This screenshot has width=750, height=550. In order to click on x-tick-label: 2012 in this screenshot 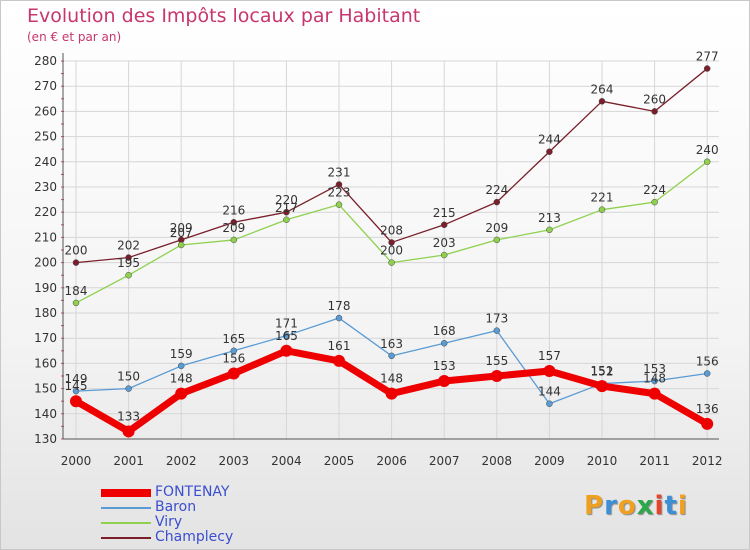, I will do `click(707, 461)`.